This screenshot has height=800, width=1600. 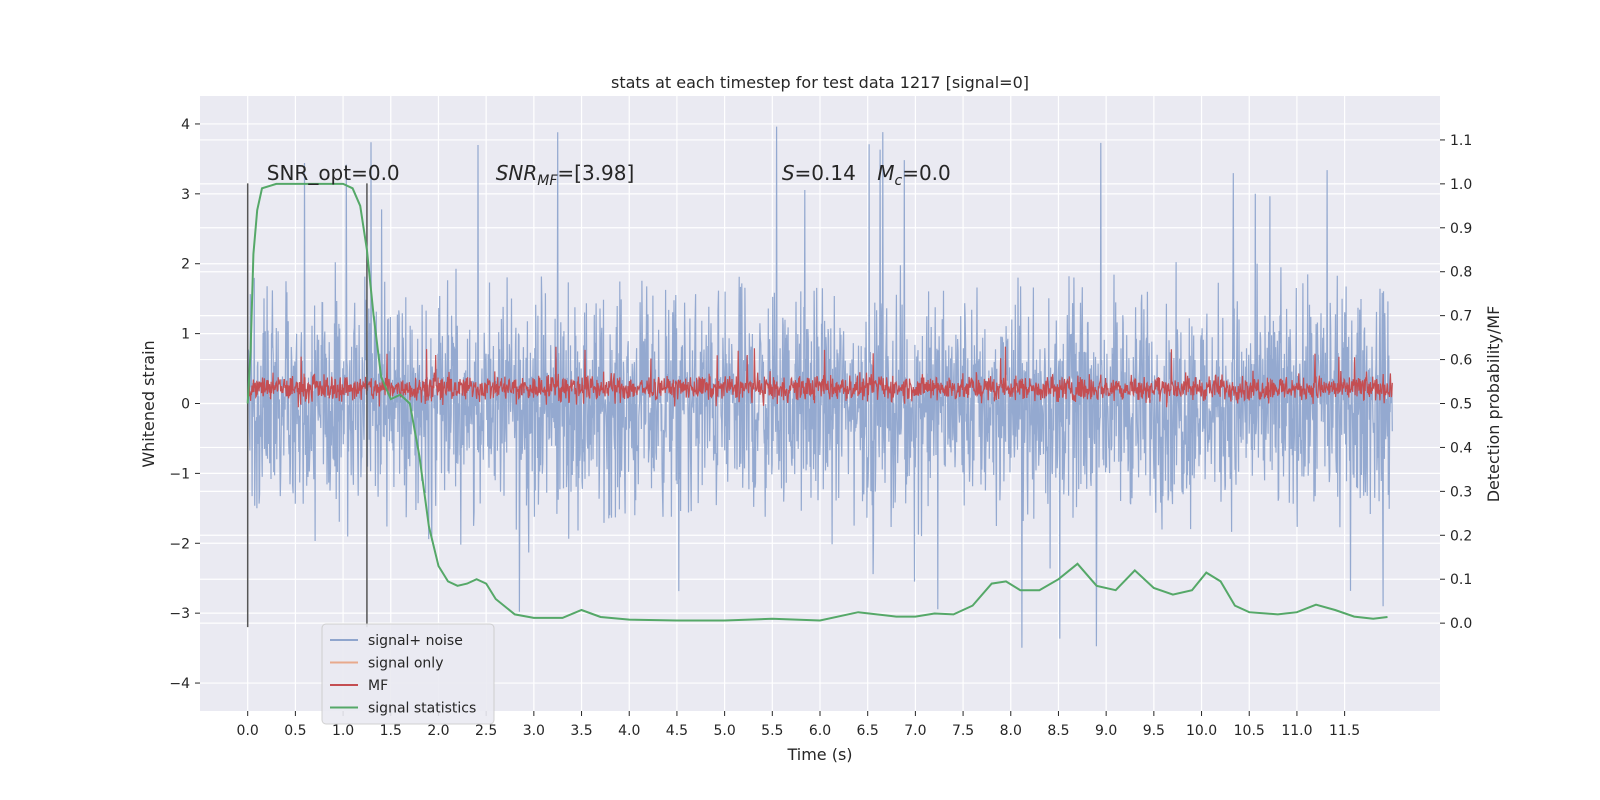 What do you see at coordinates (1461, 448) in the screenshot?
I see `y-right-tick-label: 0.4` at bounding box center [1461, 448].